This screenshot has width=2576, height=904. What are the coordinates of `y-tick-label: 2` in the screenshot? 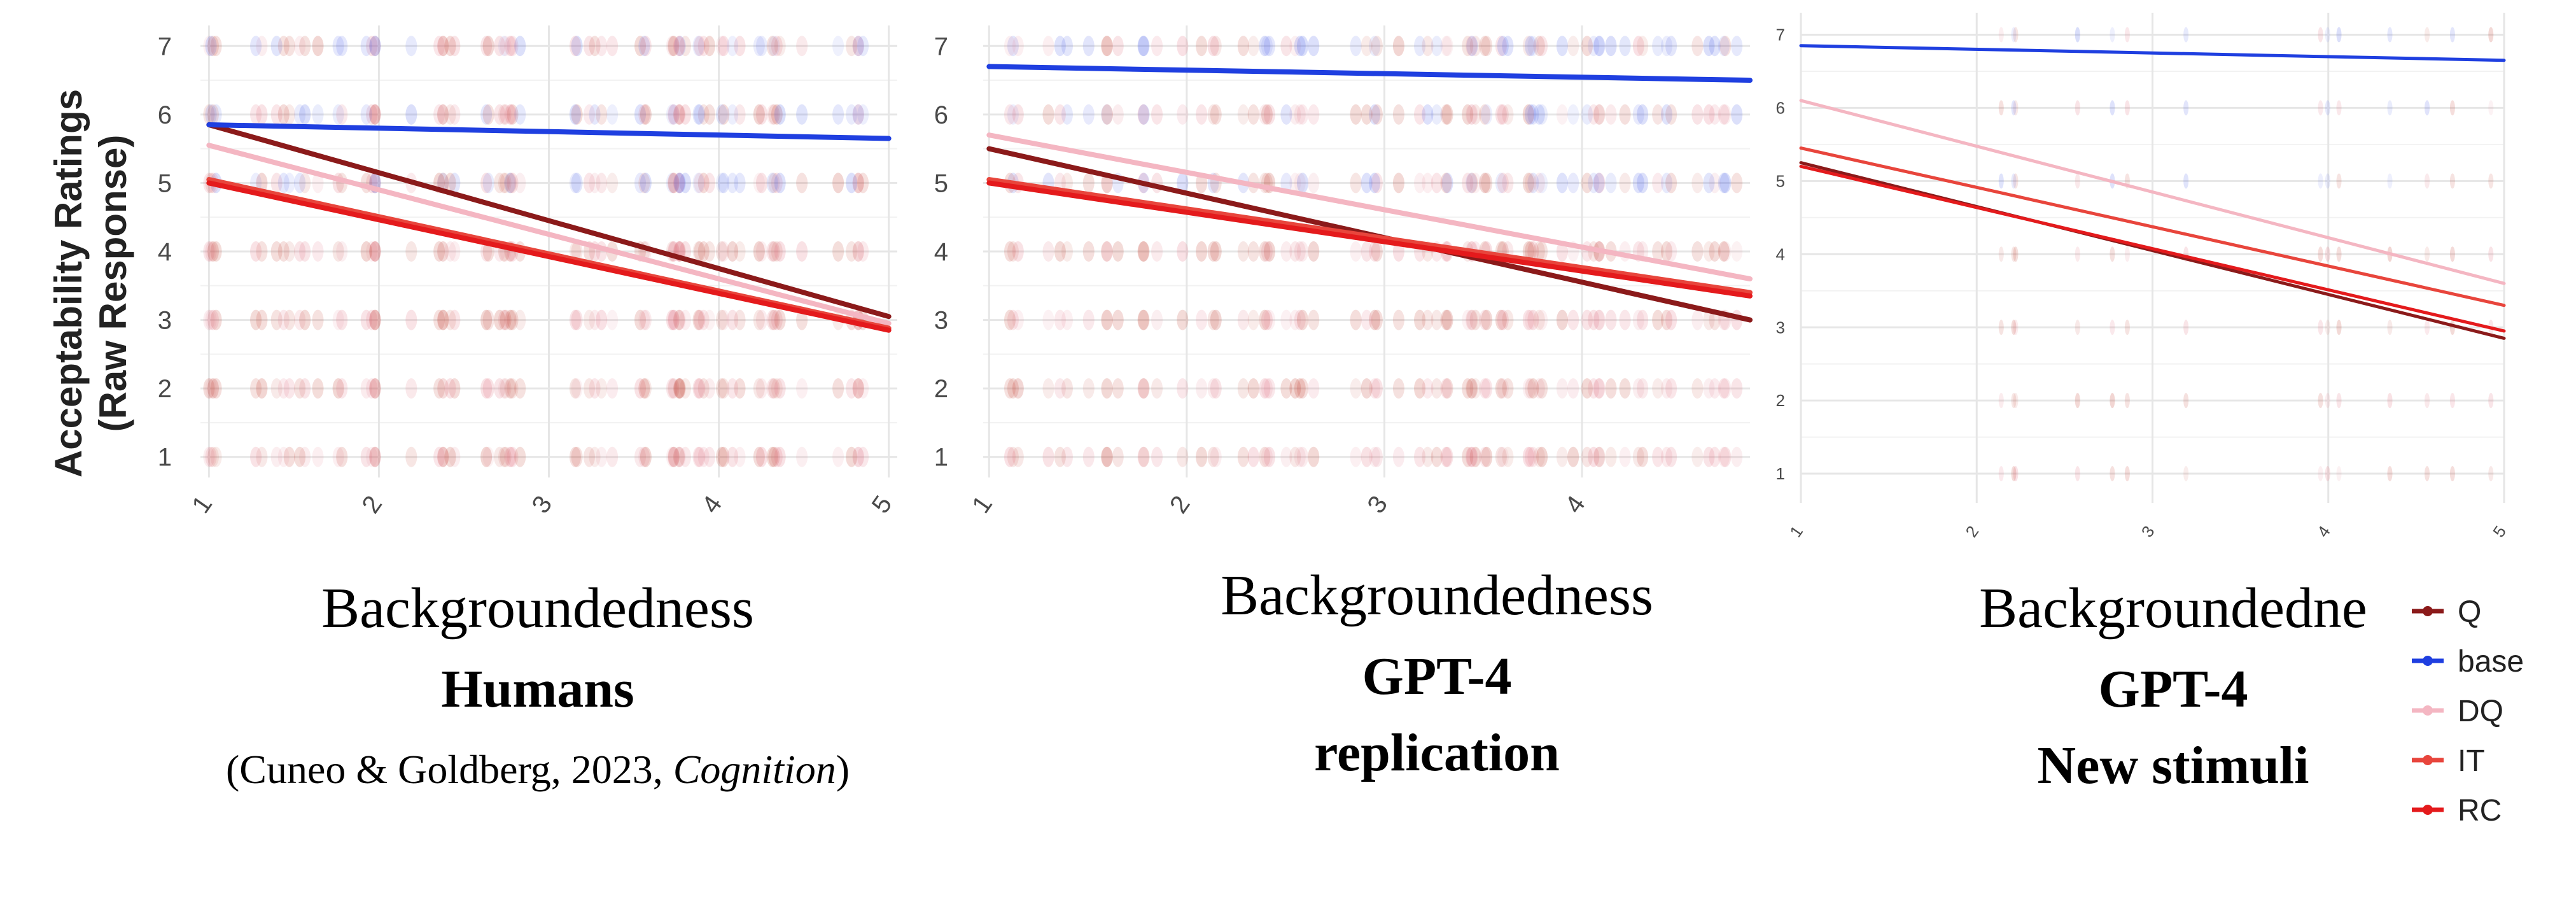 It's located at (941, 389).